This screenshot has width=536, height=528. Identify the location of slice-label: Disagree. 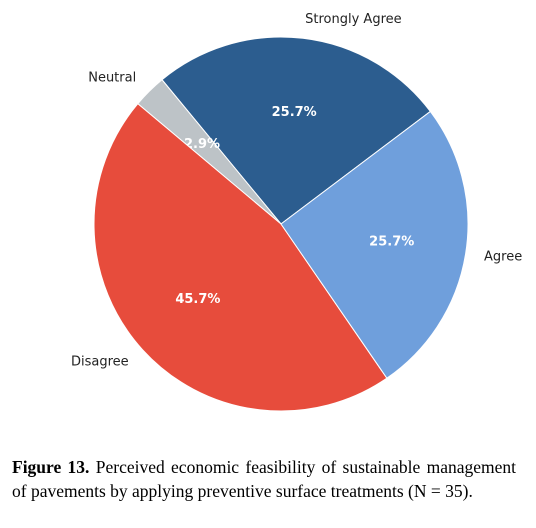
(100, 362).